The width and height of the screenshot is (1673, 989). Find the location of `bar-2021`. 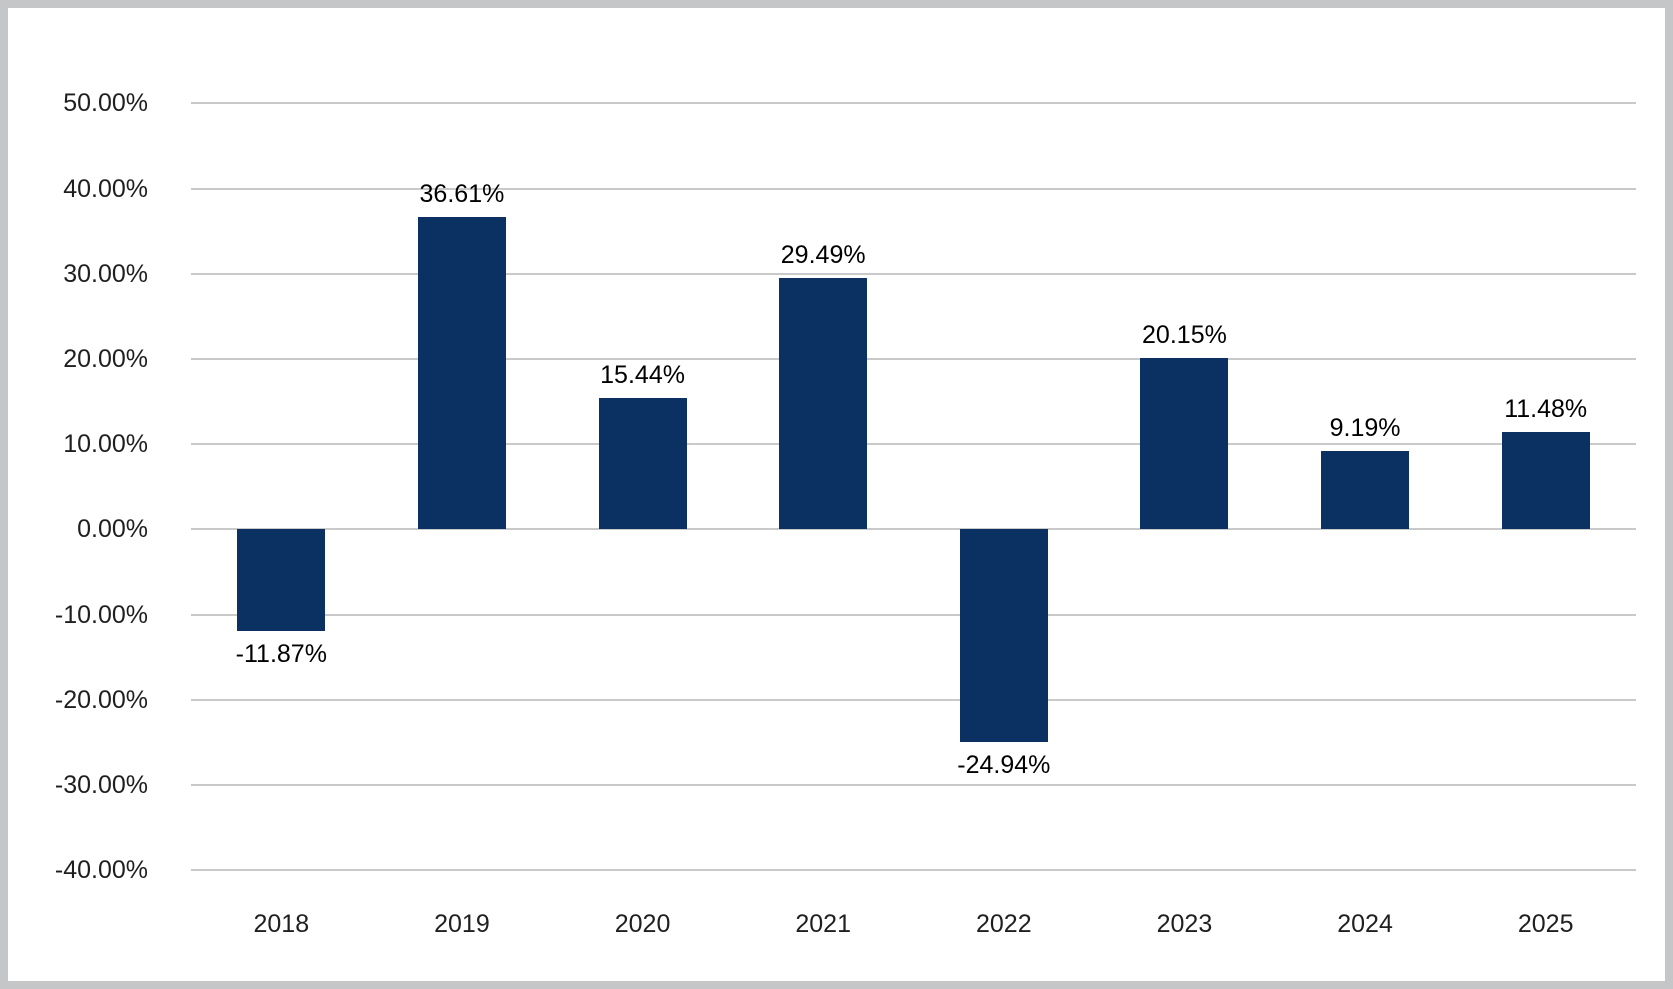

bar-2021 is located at coordinates (823, 404).